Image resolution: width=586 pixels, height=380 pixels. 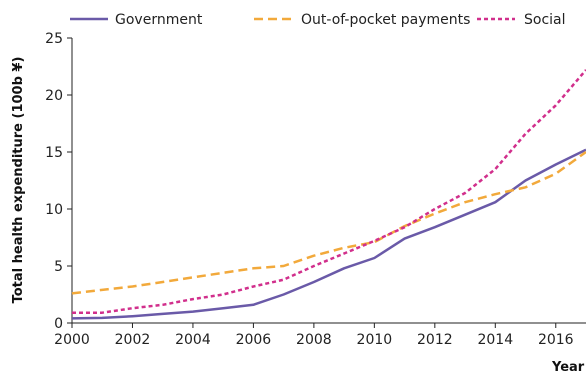 What do you see at coordinates (495, 340) in the screenshot?
I see `x-tick-label: 2014` at bounding box center [495, 340].